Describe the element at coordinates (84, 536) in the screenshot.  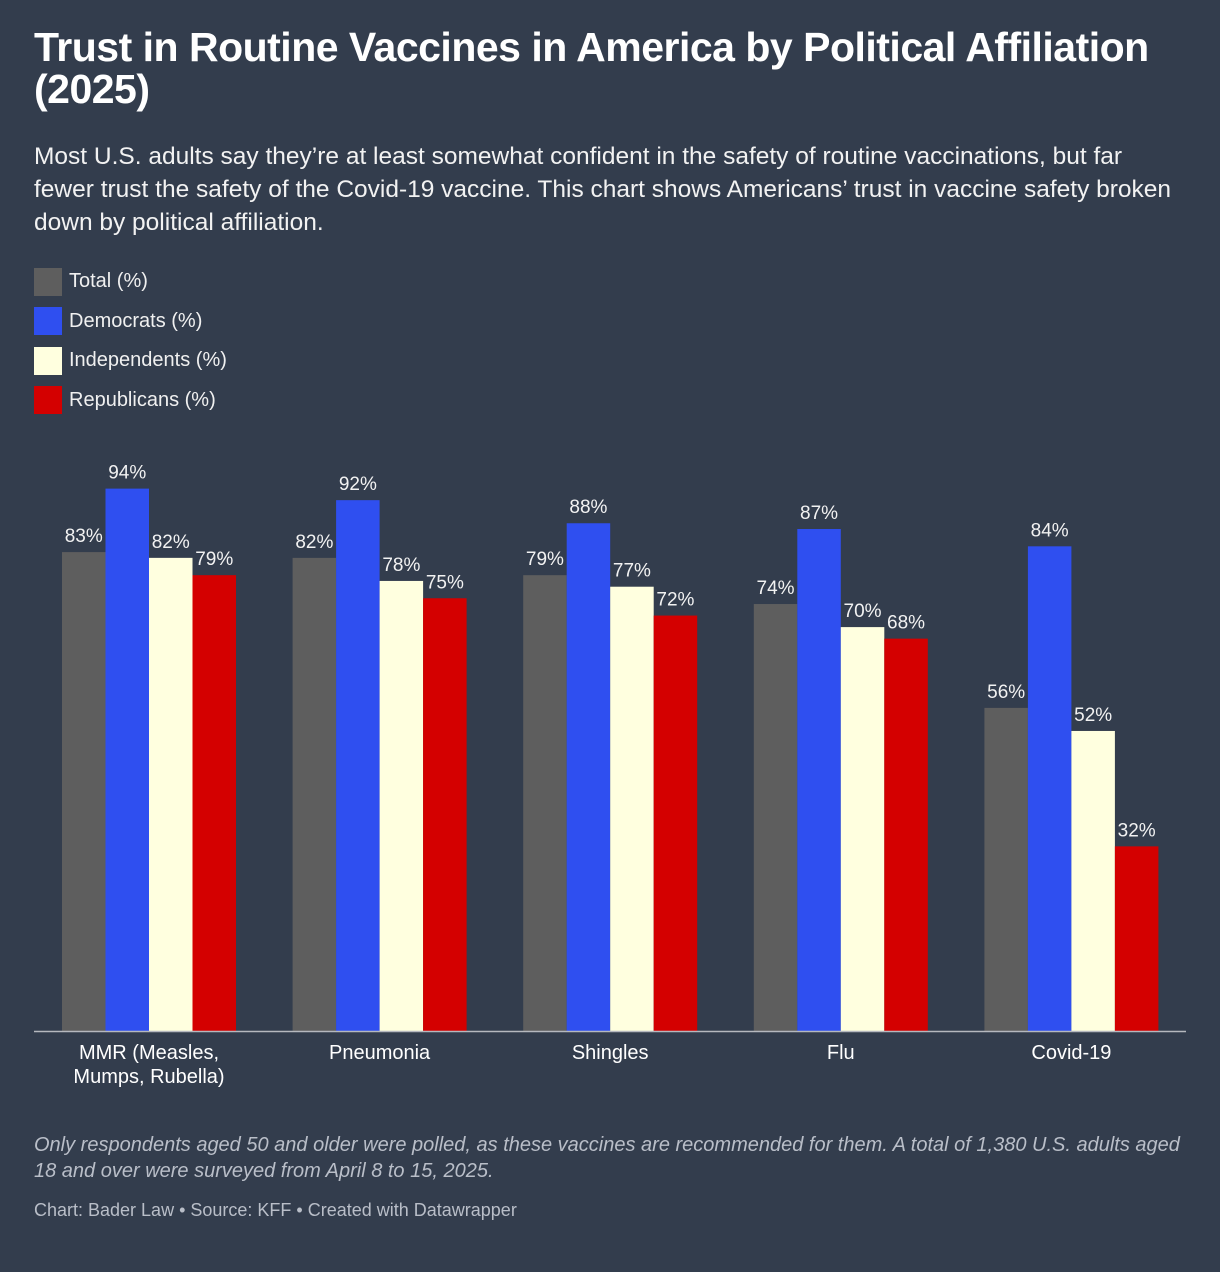
I see `data-label-0-0: 83%` at that location.